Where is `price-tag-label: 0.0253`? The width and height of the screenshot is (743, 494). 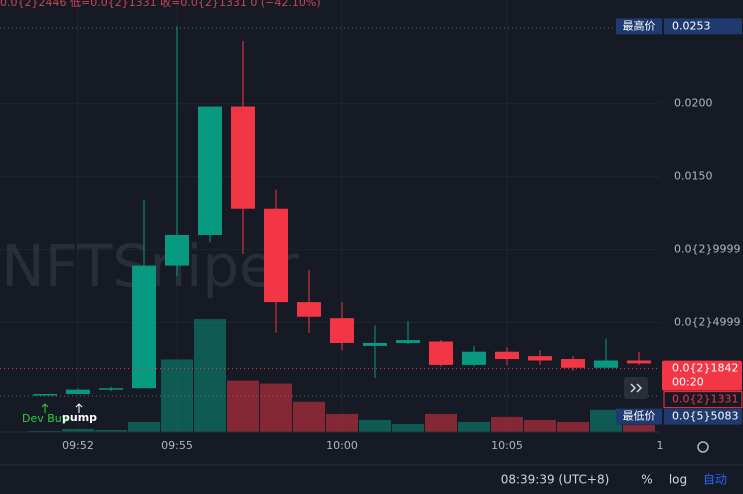
price-tag-label: 0.0253 is located at coordinates (691, 25).